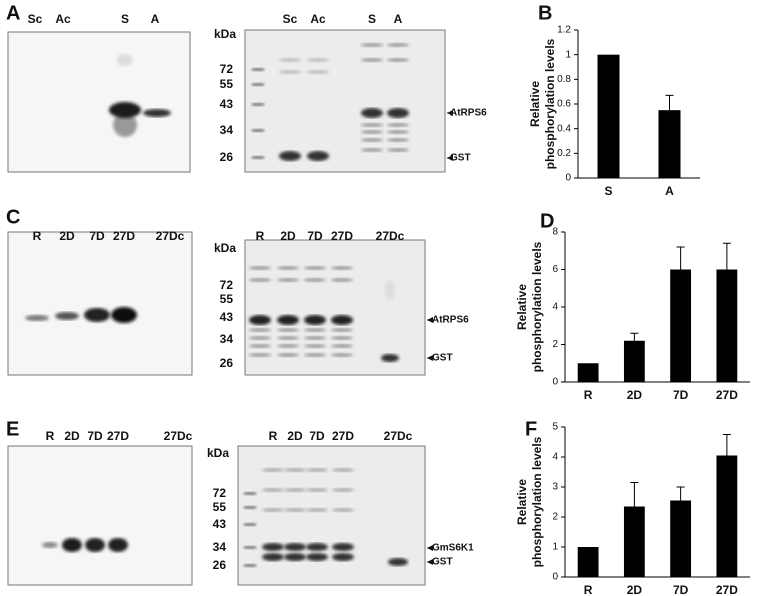 The height and width of the screenshot is (596, 764). I want to click on y-tick-label: 2, so click(555, 517).